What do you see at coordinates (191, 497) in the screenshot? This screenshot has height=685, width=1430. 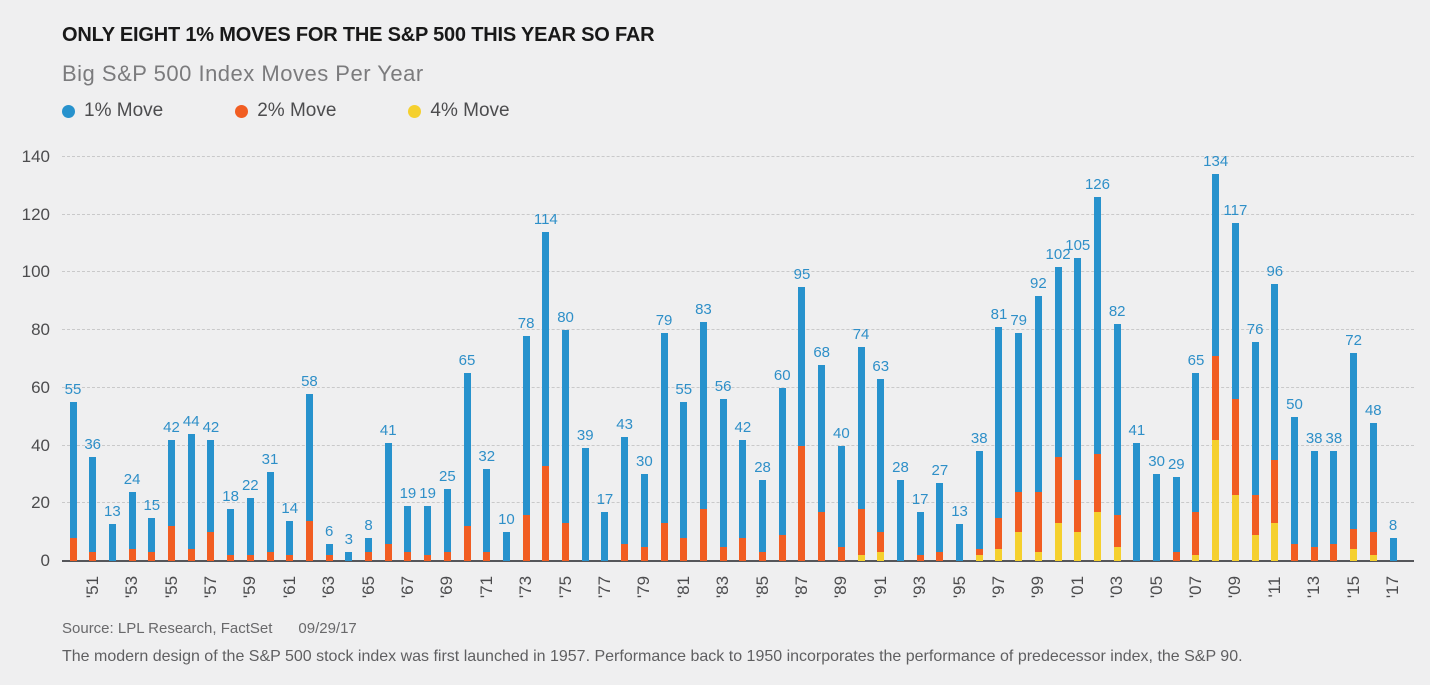 I see `bar-1956` at bounding box center [191, 497].